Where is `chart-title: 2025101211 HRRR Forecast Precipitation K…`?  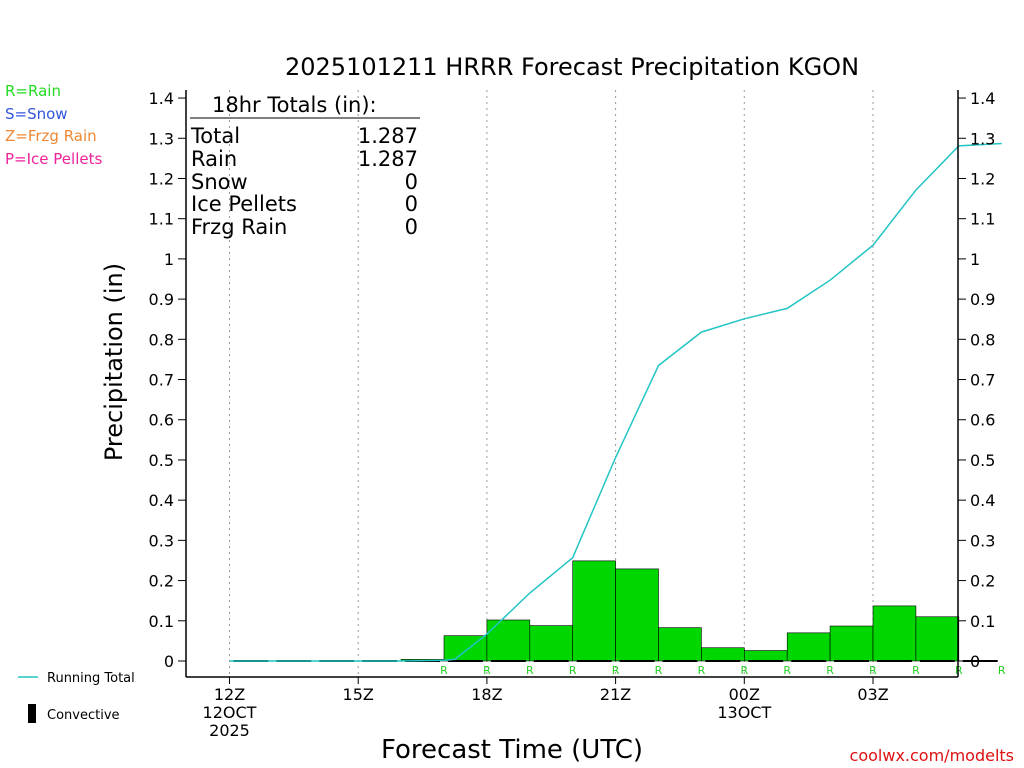 chart-title: 2025101211 HRRR Forecast Precipitation K… is located at coordinates (572, 67).